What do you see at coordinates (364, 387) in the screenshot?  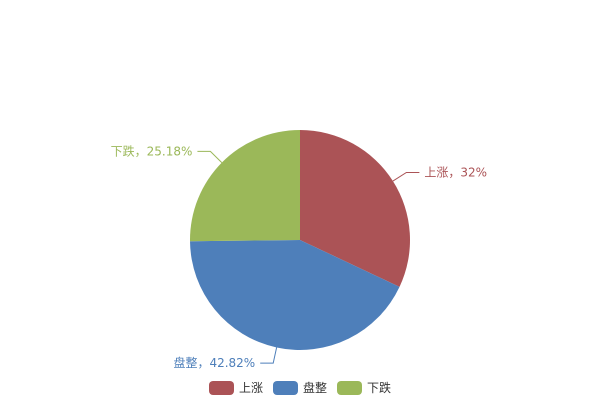 I see `legend-item-down: 下跌` at bounding box center [364, 387].